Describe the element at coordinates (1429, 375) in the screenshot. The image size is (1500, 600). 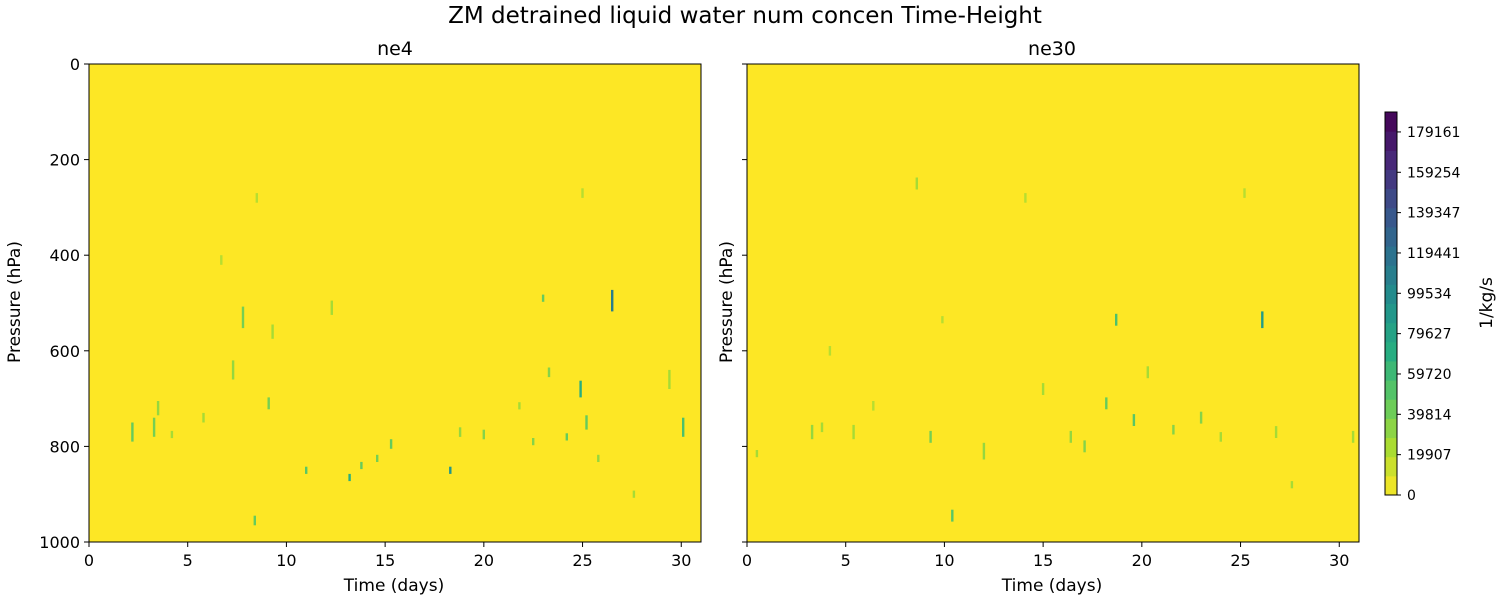
I see `colorbar-tick-label: 59720` at that location.